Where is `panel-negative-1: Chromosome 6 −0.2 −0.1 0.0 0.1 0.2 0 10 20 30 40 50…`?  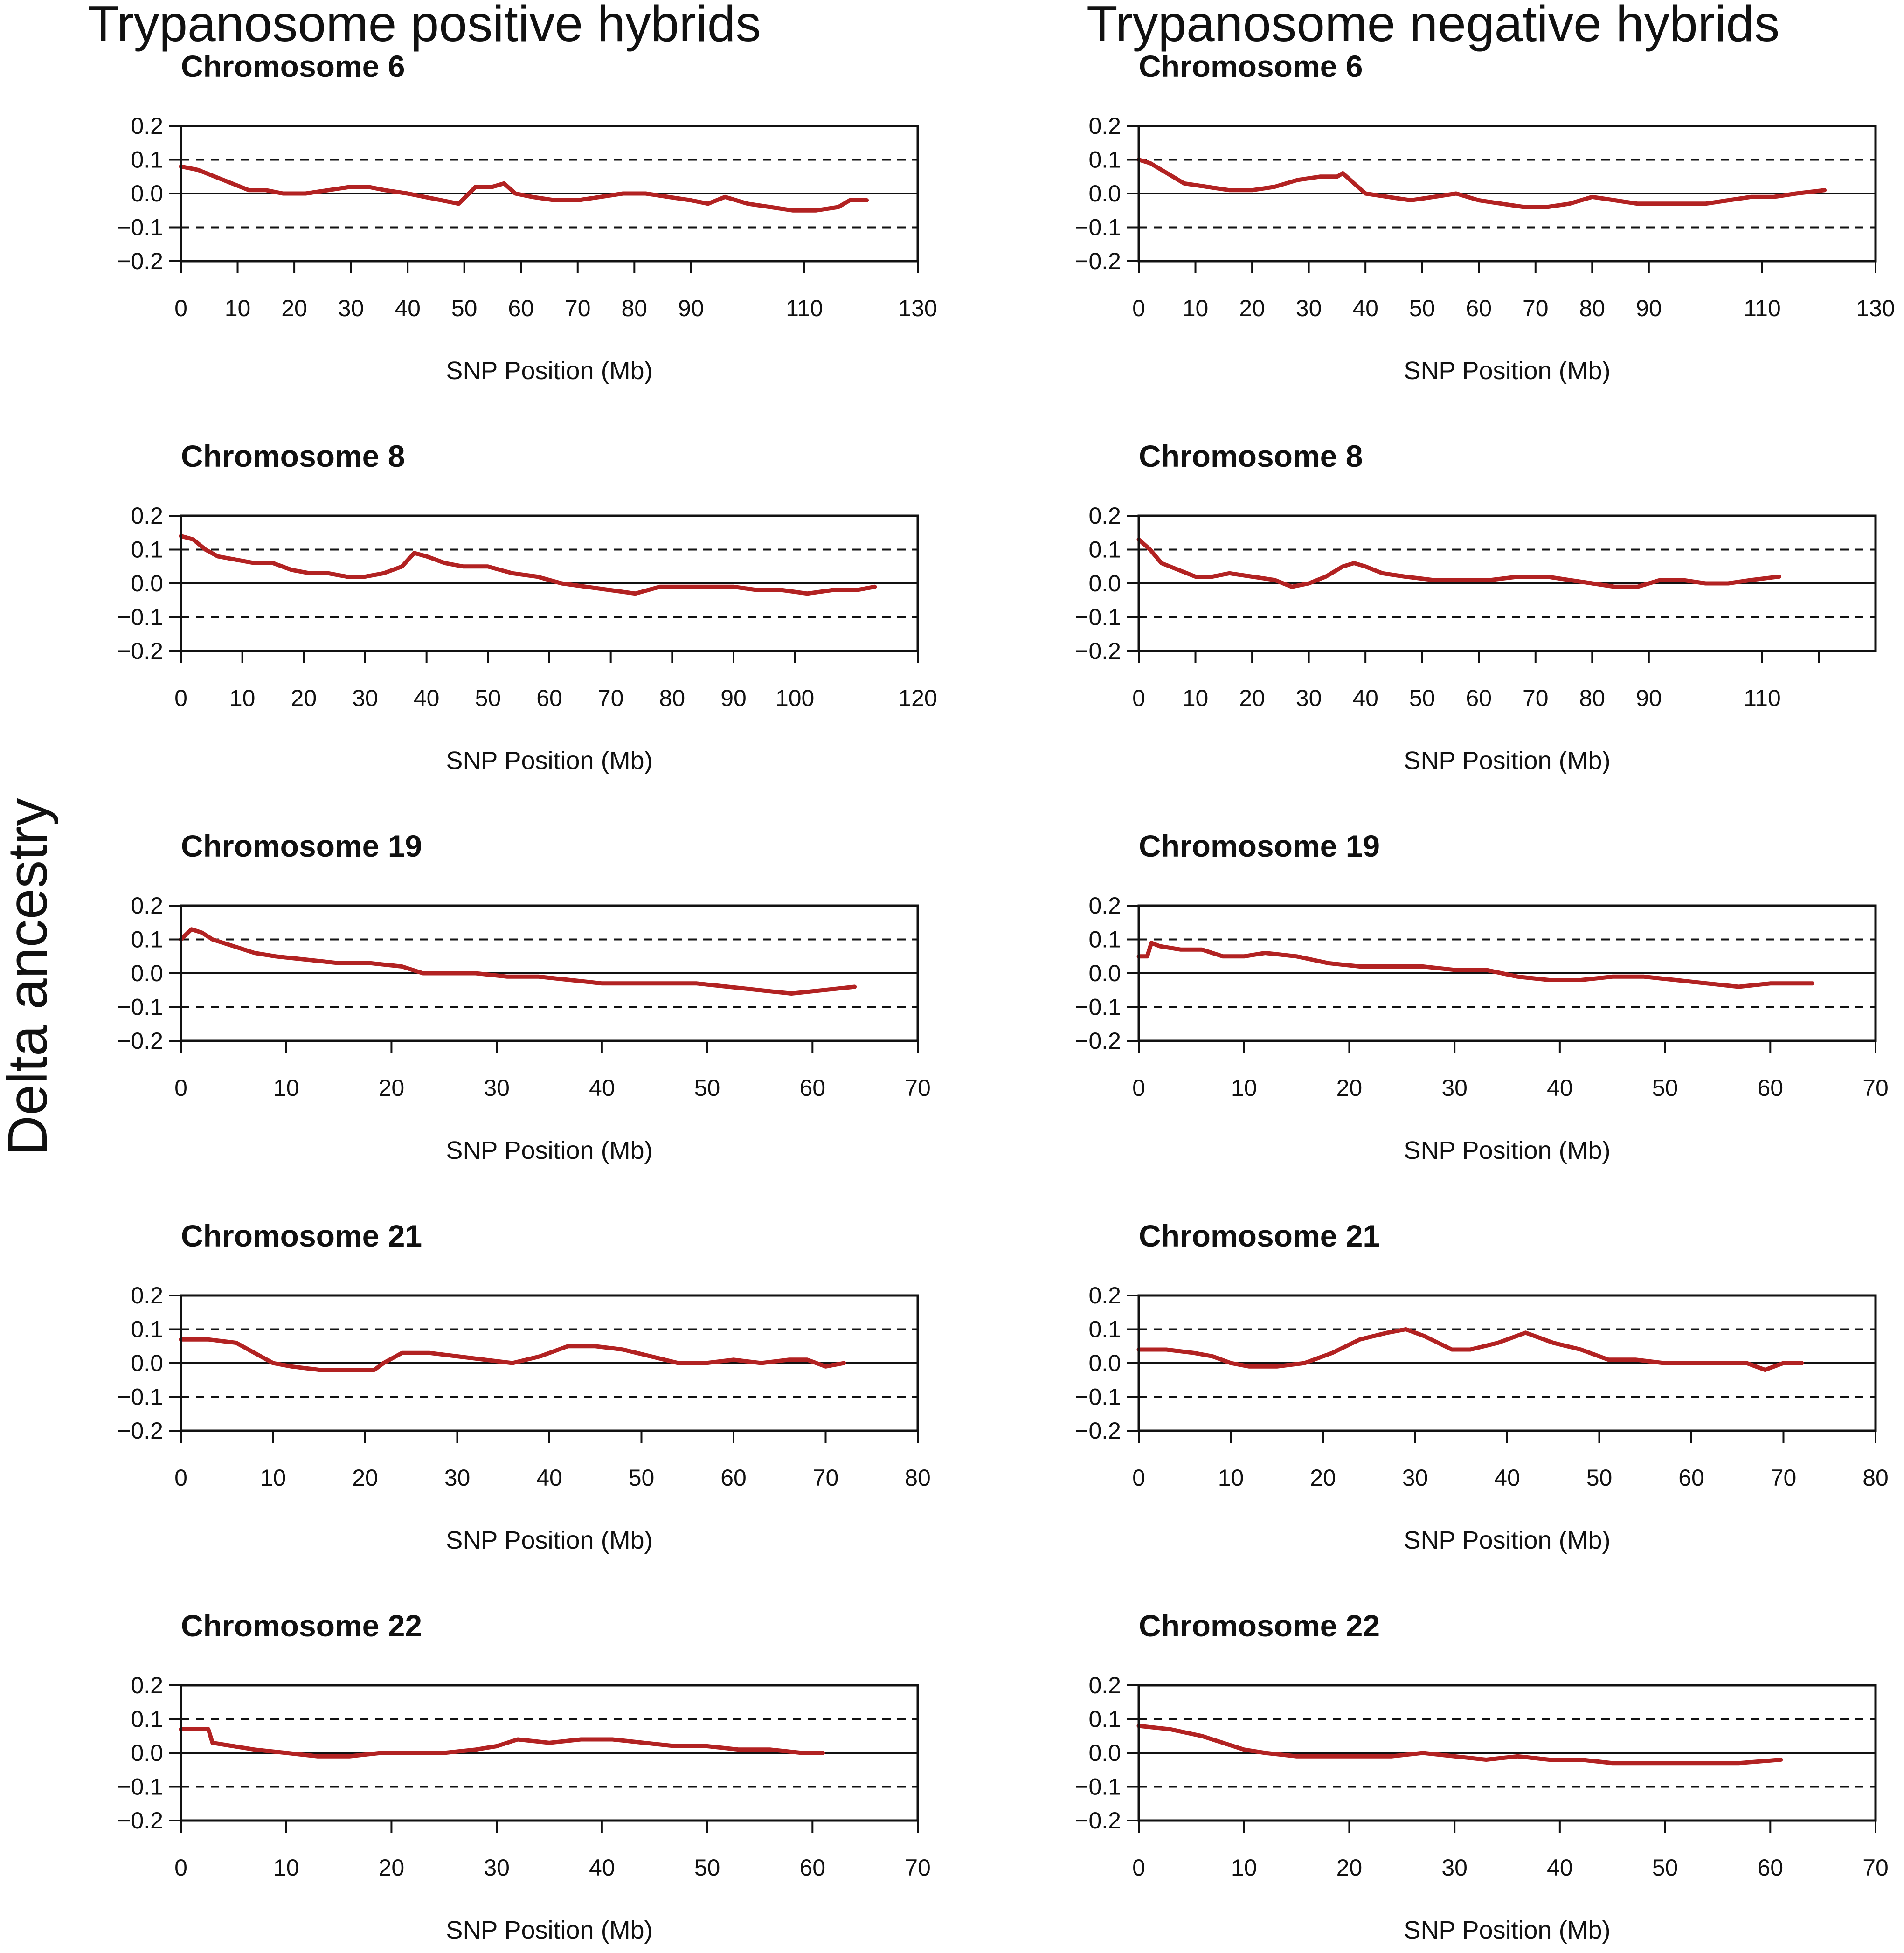 panel-negative-1: Chromosome 6 −0.2 −0.1 0.0 0.1 0.2 0 10 20 30 40 50… is located at coordinates (1485, 217).